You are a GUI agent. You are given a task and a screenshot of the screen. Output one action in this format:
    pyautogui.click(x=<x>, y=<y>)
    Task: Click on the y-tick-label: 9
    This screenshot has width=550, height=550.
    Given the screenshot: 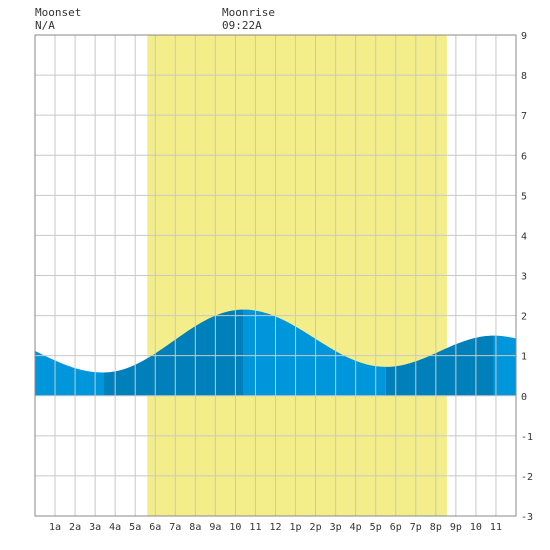 What is the action you would take?
    pyautogui.click(x=524, y=36)
    